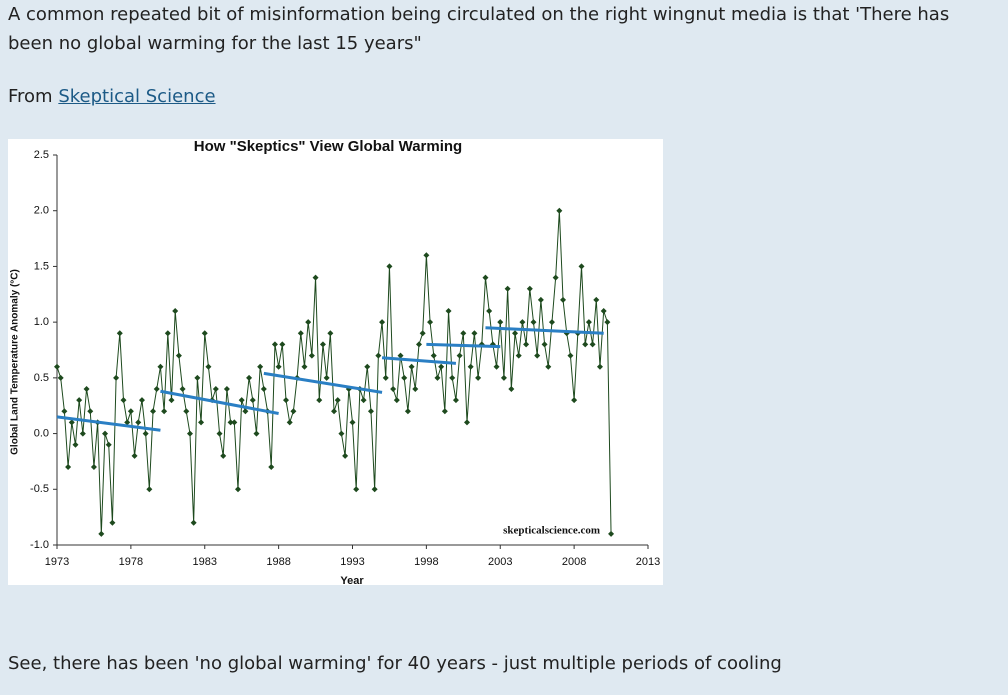 The height and width of the screenshot is (695, 1008). What do you see at coordinates (574, 562) in the screenshot?
I see `x-tick-label: 2008` at bounding box center [574, 562].